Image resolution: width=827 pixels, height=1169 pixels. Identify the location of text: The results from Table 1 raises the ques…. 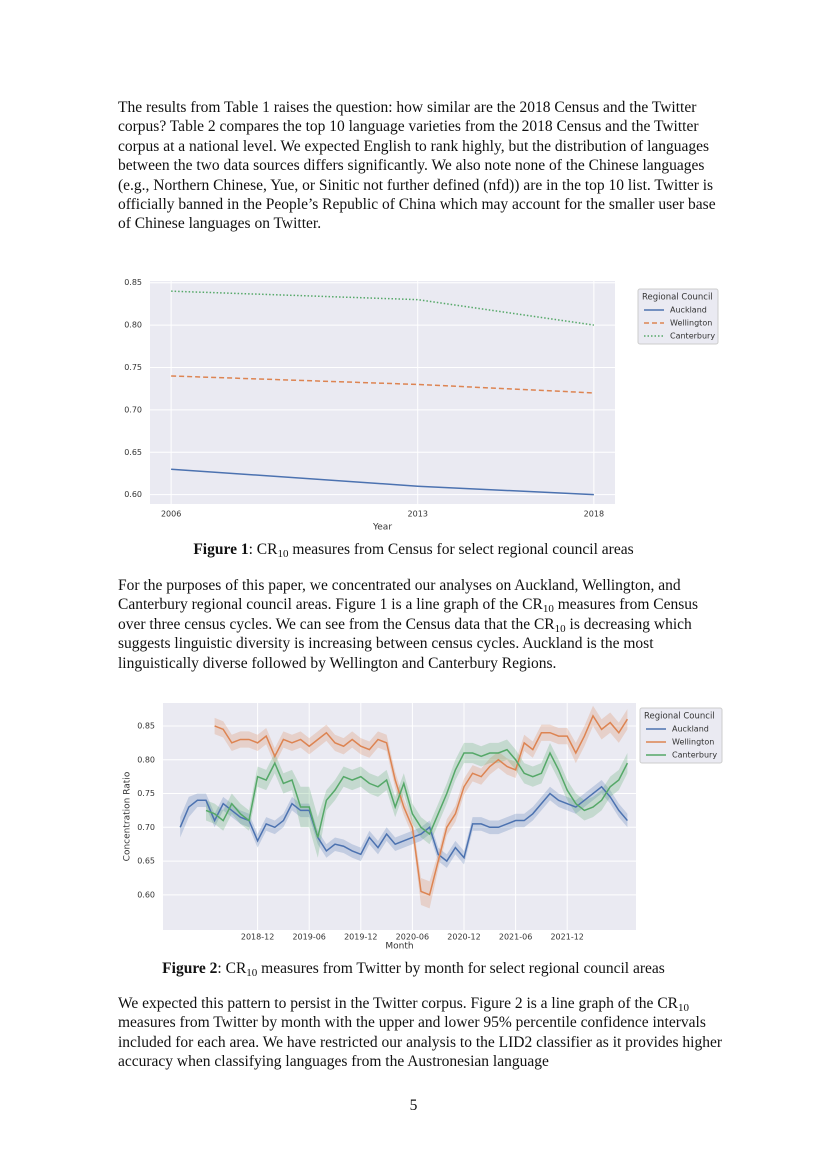
(417, 166).